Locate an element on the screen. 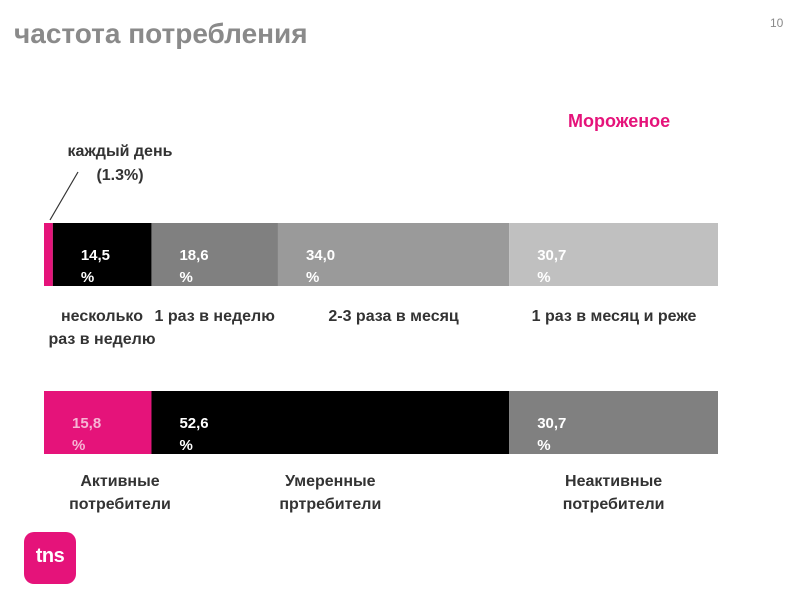  bar-1-value-label-4: 34,0 % is located at coordinates (320, 266).